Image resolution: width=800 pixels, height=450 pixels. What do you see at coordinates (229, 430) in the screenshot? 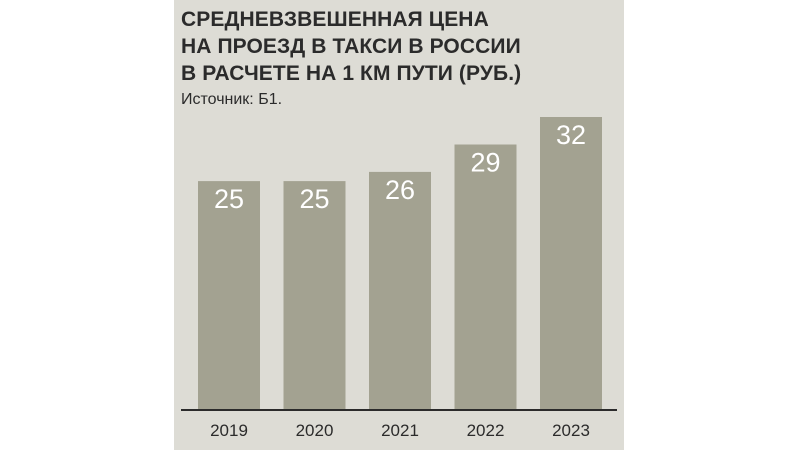
I see `x-tick-label-2019: 2019` at bounding box center [229, 430].